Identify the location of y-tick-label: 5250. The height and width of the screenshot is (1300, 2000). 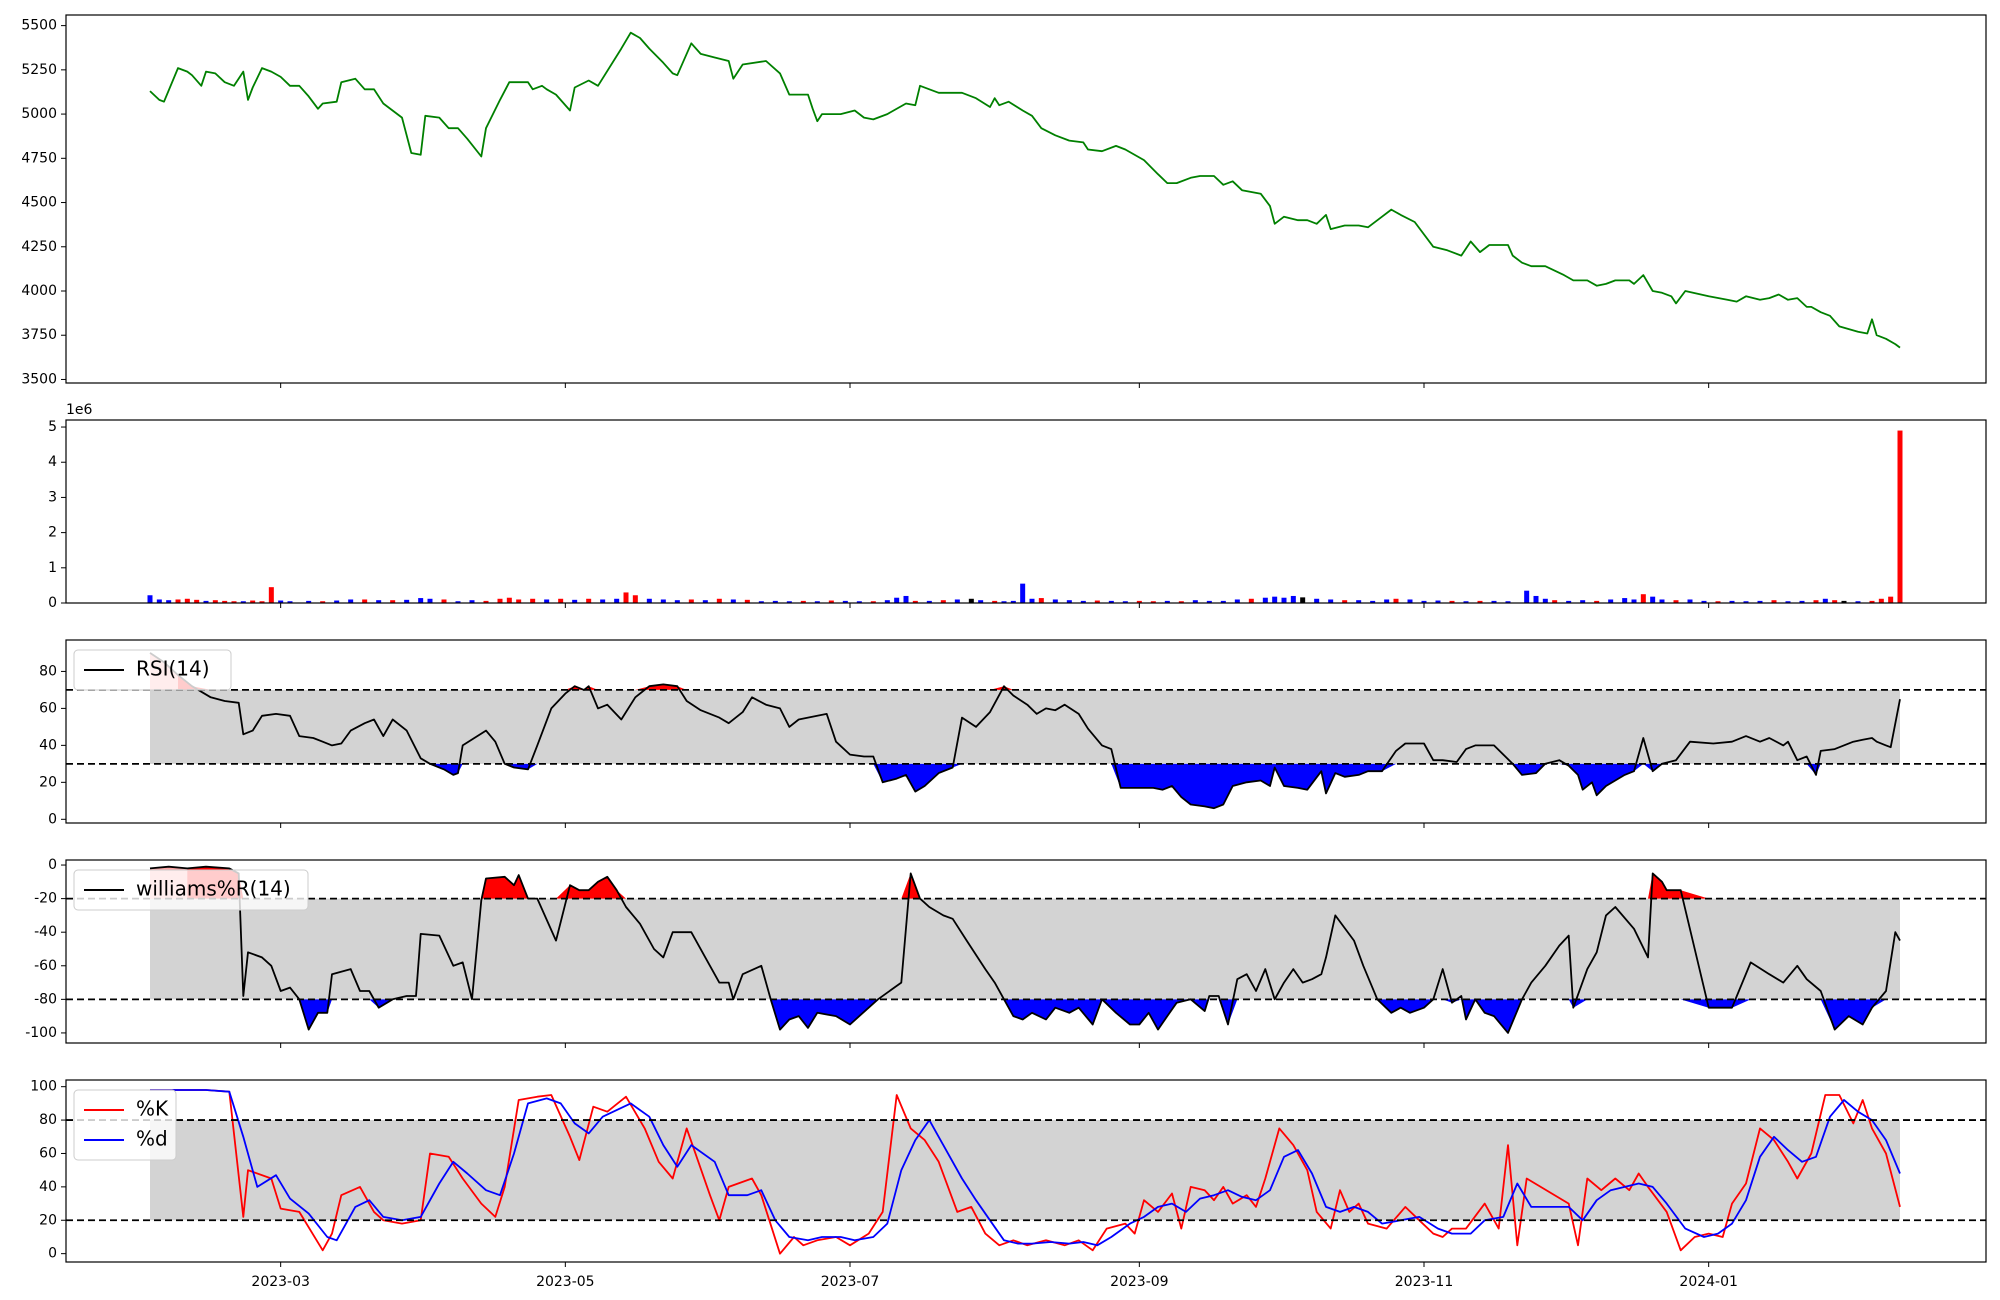
(39, 70).